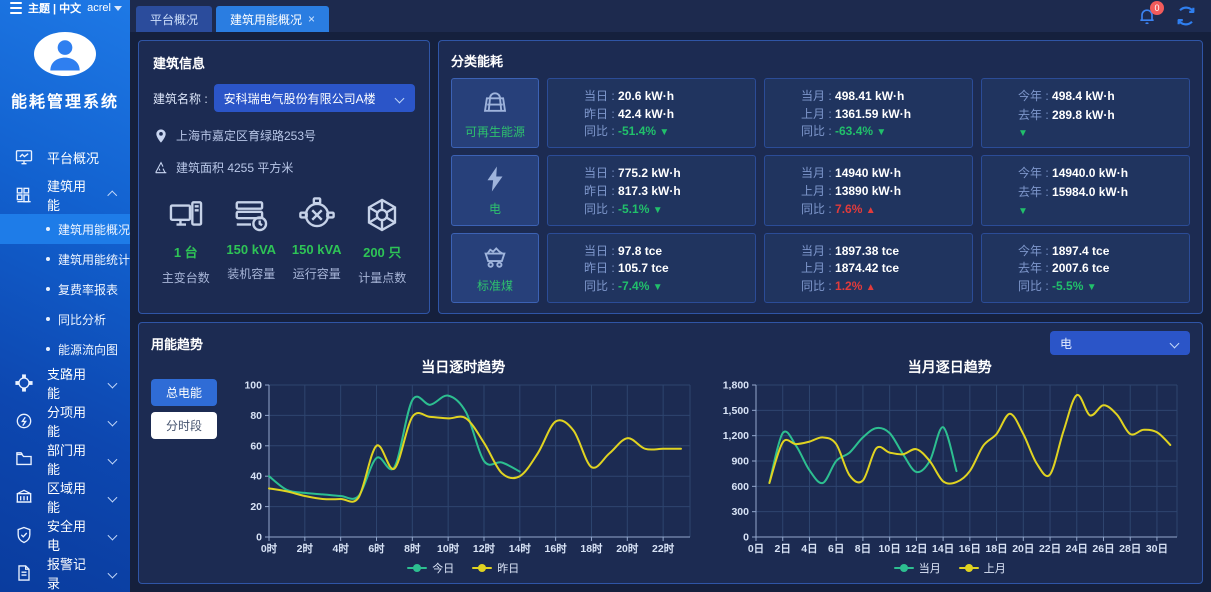  What do you see at coordinates (185, 278) in the screenshot?
I see `stat-label: 主变台数` at bounding box center [185, 278].